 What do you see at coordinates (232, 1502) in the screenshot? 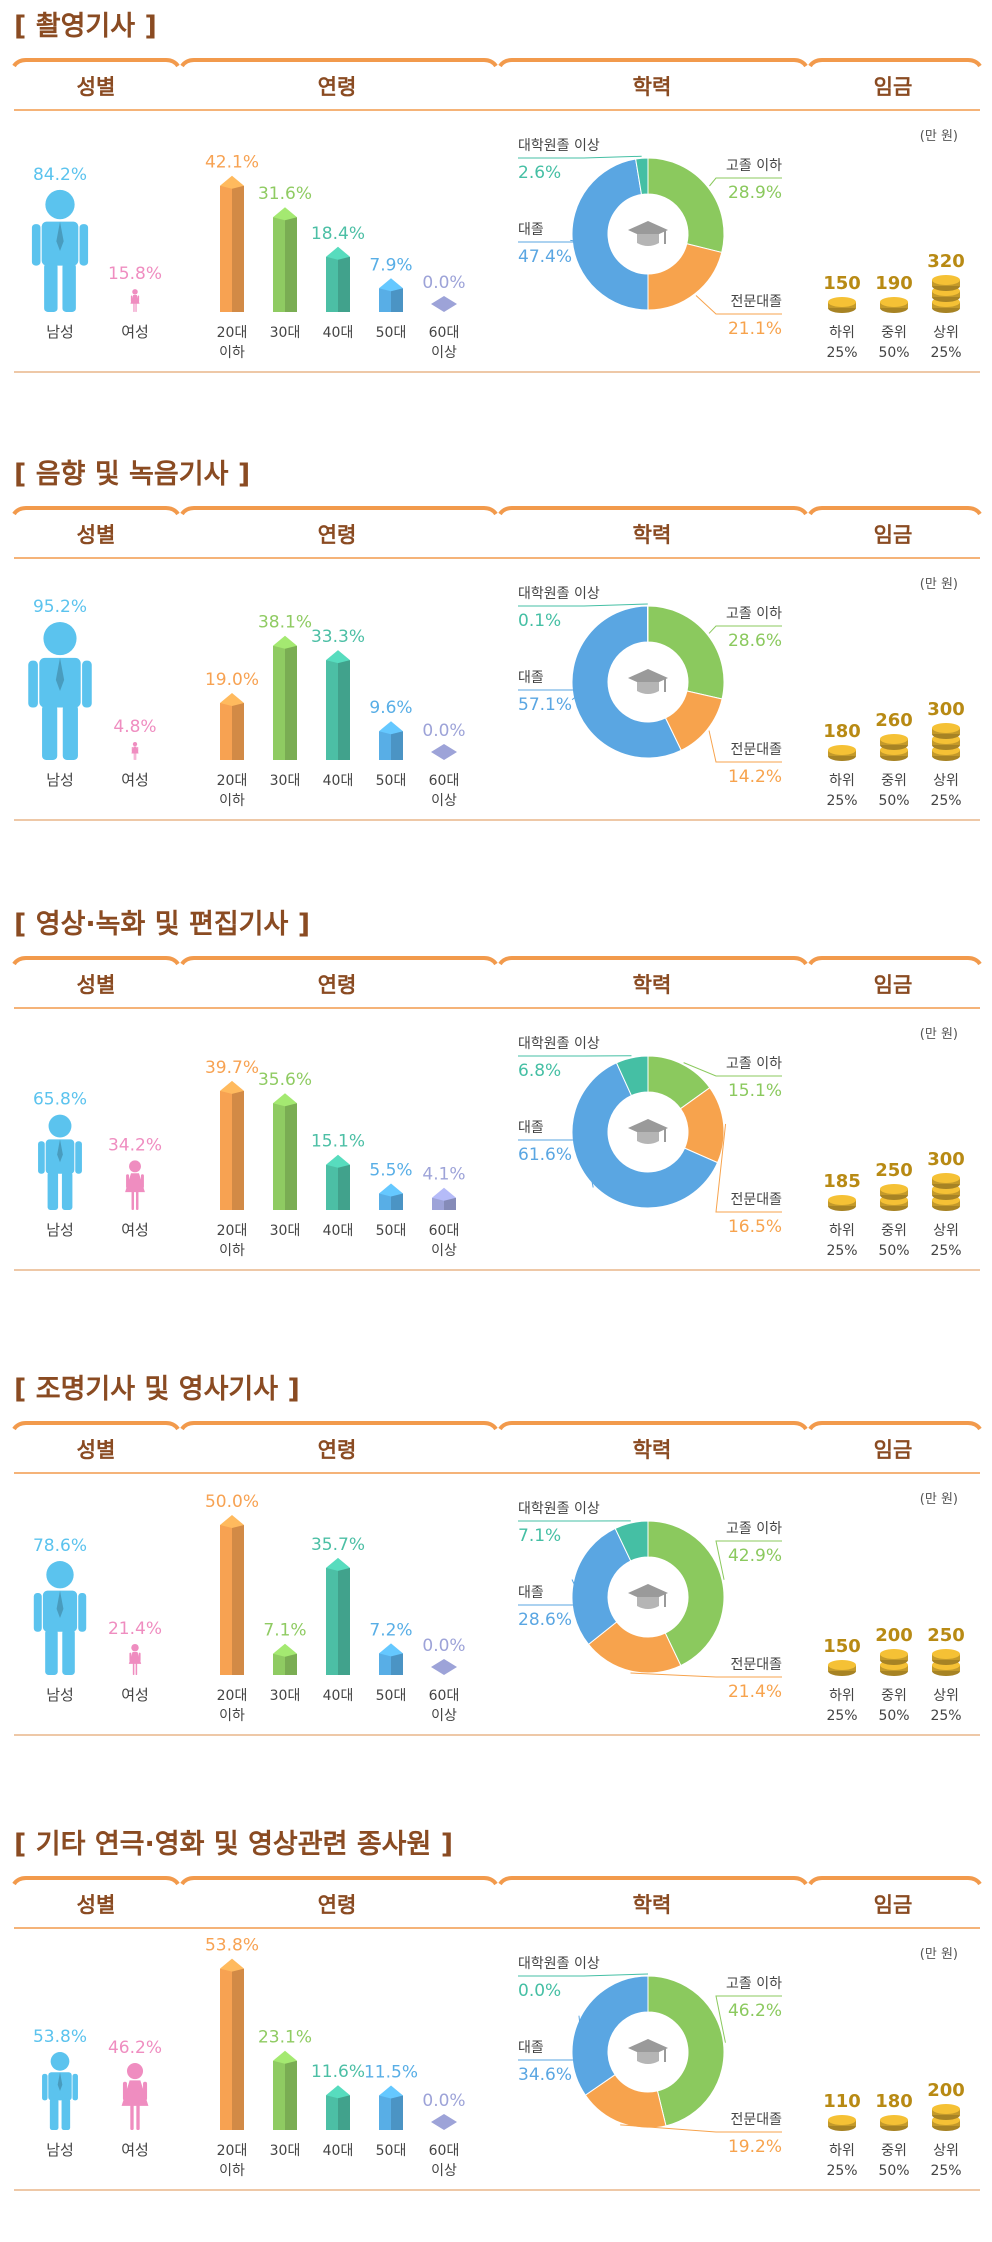
I see `age-value-label: 50.0%` at bounding box center [232, 1502].